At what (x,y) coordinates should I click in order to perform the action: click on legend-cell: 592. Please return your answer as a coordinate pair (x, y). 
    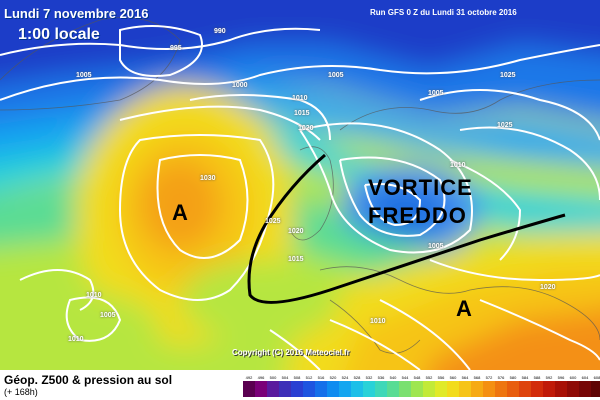
    Looking at the image, I should click on (549, 386).